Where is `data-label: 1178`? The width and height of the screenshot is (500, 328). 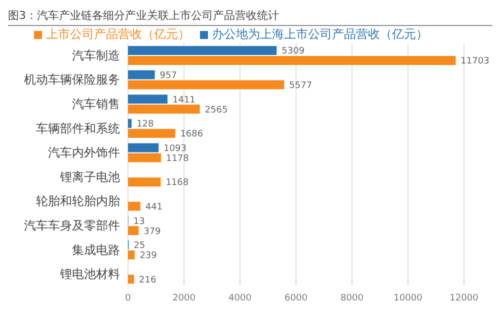
data-label: 1178 is located at coordinates (178, 159).